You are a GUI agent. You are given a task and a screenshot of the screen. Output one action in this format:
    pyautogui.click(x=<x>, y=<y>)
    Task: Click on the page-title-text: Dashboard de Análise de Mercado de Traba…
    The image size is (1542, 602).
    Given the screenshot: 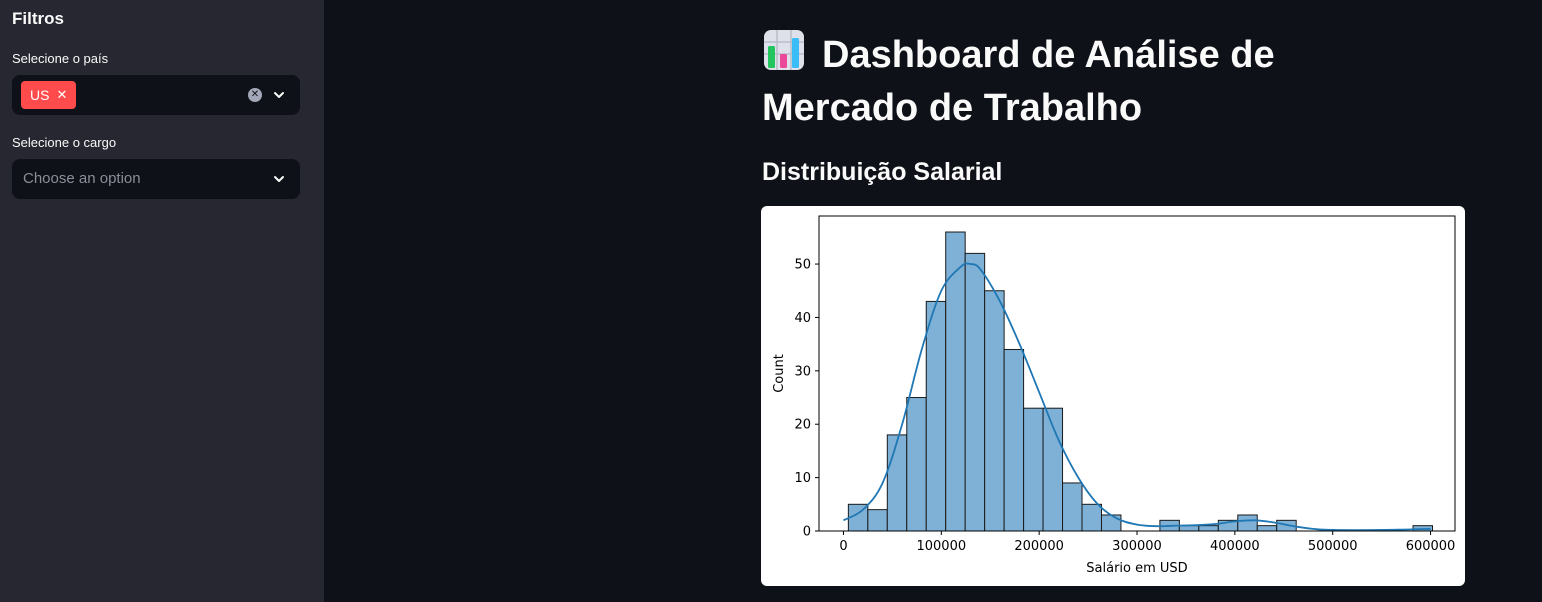 What is the action you would take?
    pyautogui.click(x=1018, y=81)
    